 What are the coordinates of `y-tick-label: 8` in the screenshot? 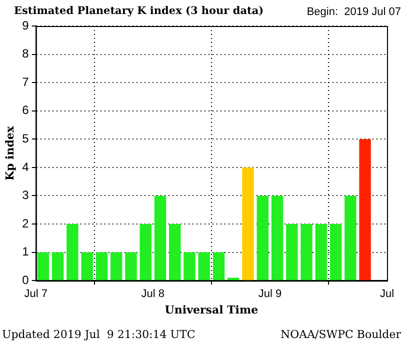 It's located at (26, 53).